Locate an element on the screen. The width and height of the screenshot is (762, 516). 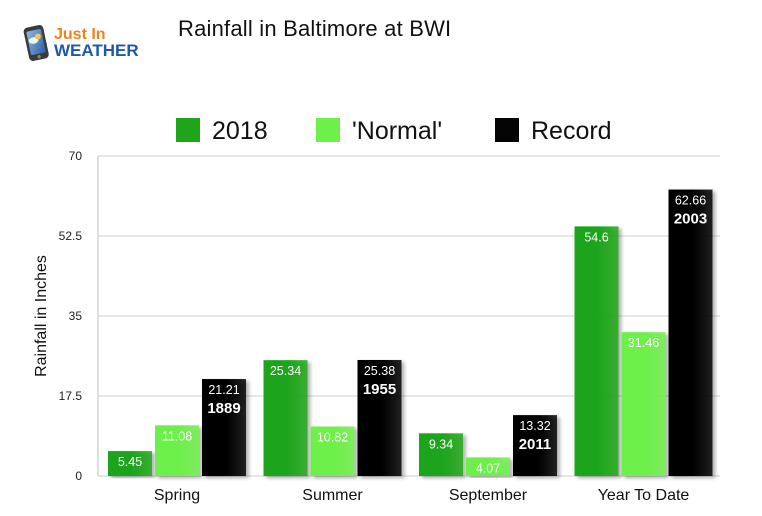
value-label-0-0: 5.45 is located at coordinates (130, 462).